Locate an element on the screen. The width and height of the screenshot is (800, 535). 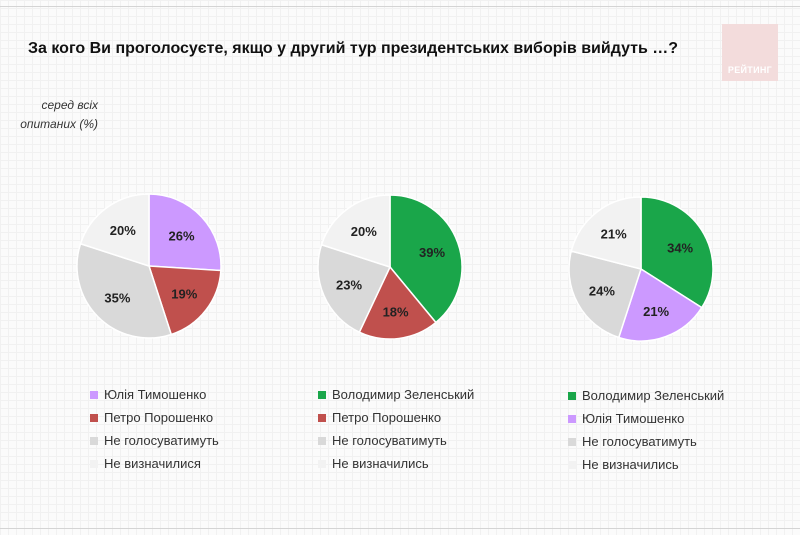
brand-logo: РЕЙТИНГ is located at coordinates (750, 52).